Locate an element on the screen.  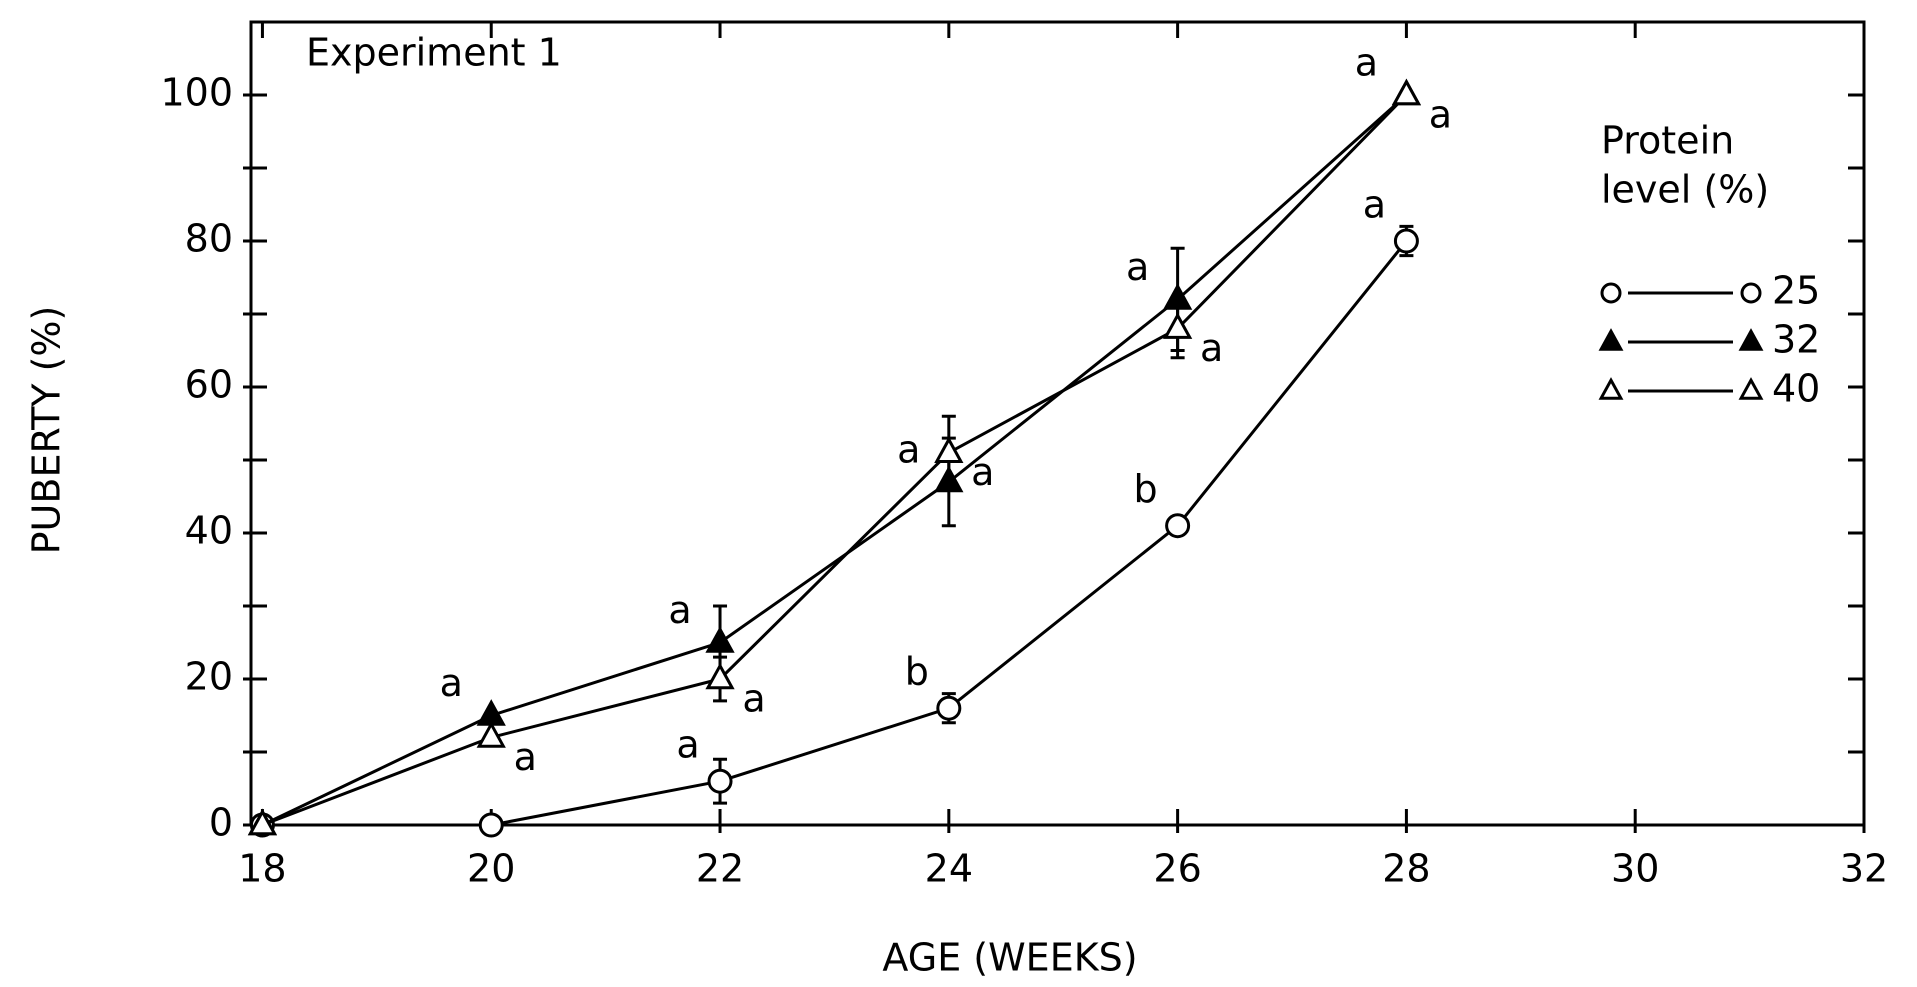
y-tick-label: 60 is located at coordinates (209, 385).